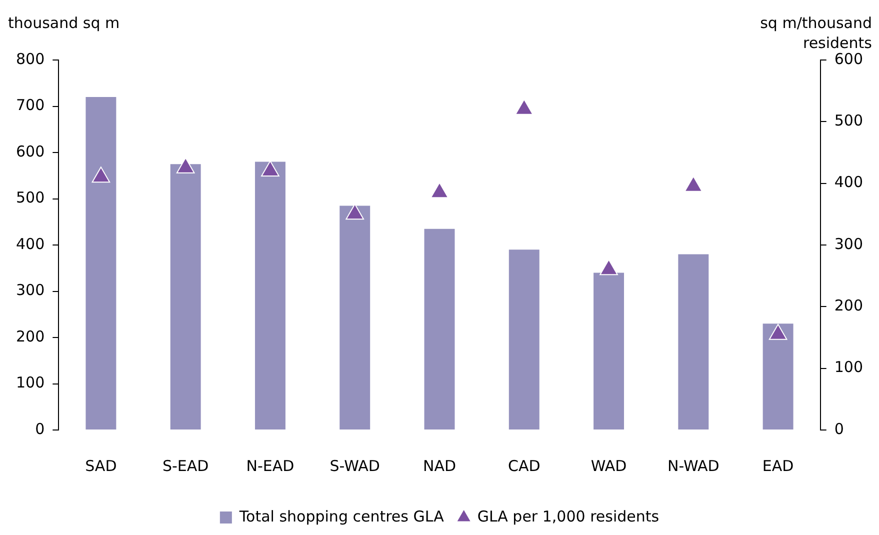  I want to click on y-tick-label: 400, so click(30, 243).